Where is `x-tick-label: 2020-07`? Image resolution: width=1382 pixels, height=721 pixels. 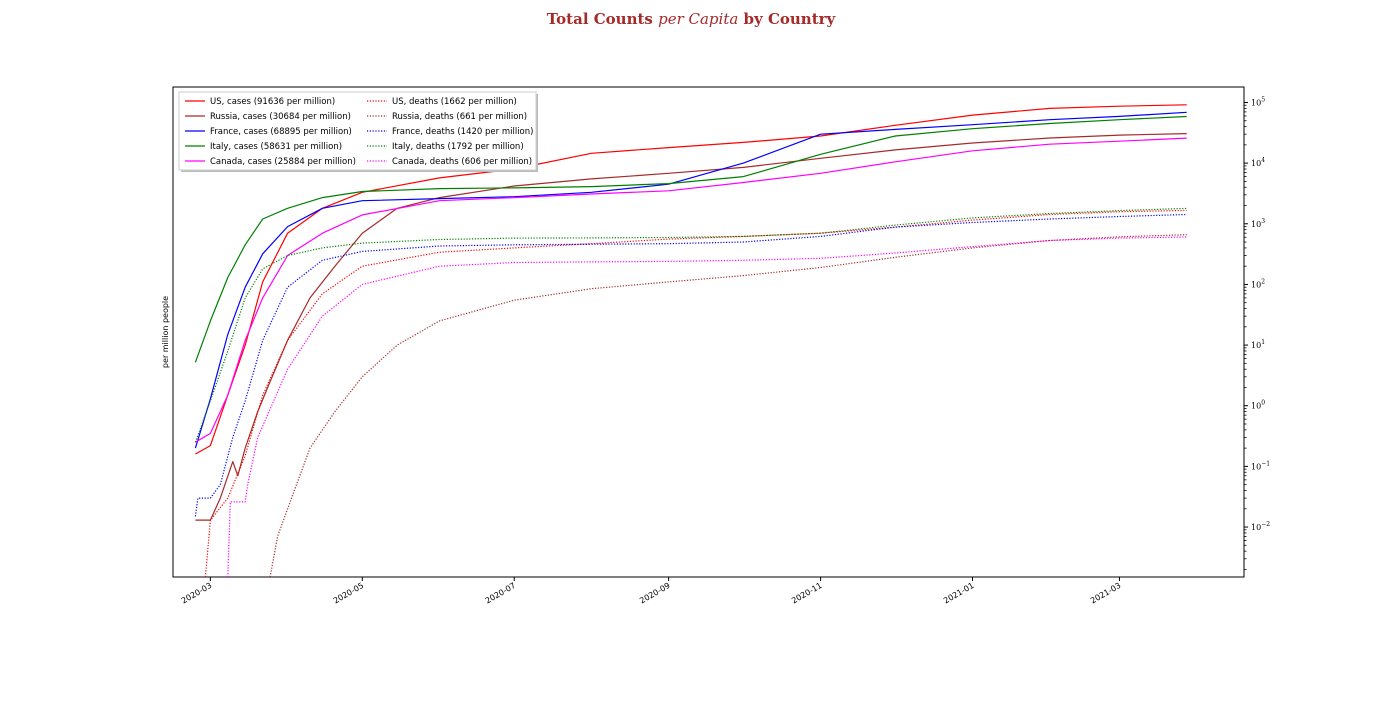 x-tick-label: 2020-07 is located at coordinates (500, 593).